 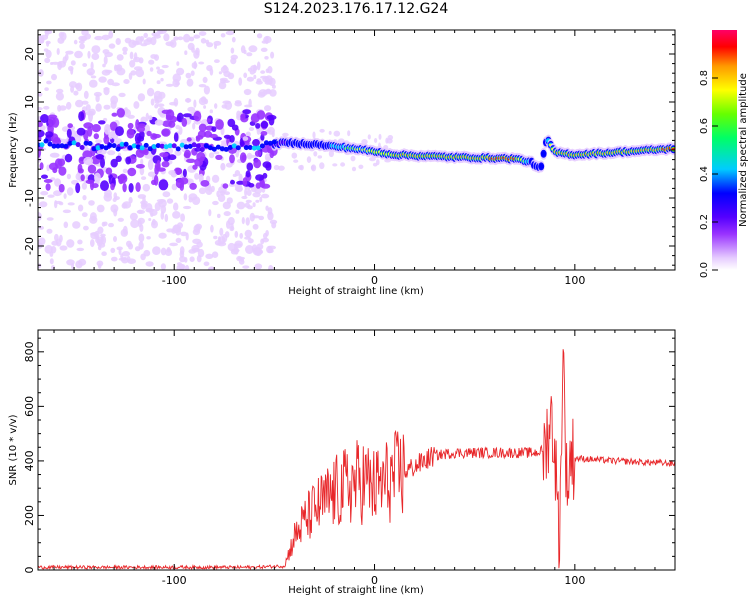 What do you see at coordinates (374, 280) in the screenshot?
I see `spectrogram-xtick-label: 0` at bounding box center [374, 280].